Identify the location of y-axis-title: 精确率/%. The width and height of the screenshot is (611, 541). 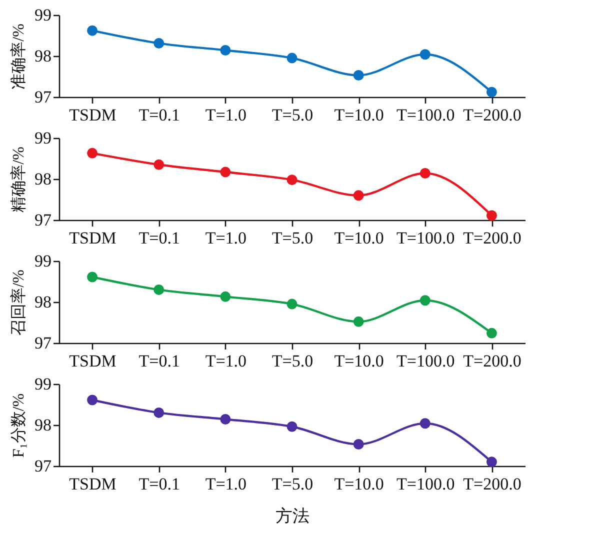
(19, 179).